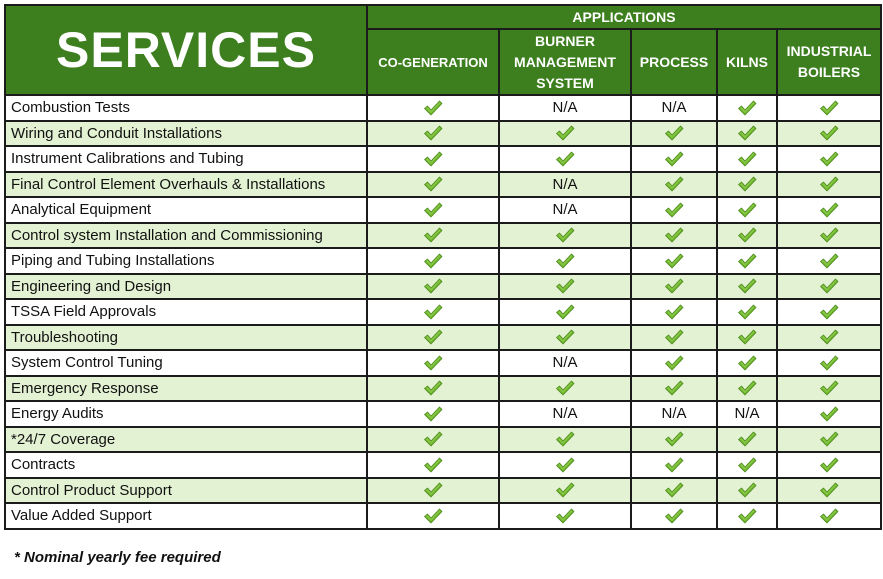  Describe the element at coordinates (443, 516) in the screenshot. I see `table-row: Value Added Support` at that location.